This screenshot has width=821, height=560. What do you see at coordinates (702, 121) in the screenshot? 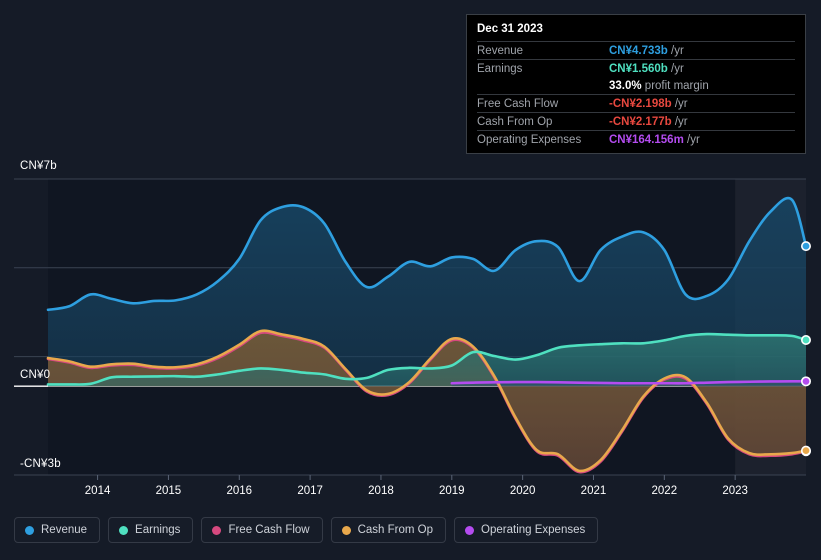
I see `tooltip-row-value: -CN¥2.177b /yr` at bounding box center [702, 121].